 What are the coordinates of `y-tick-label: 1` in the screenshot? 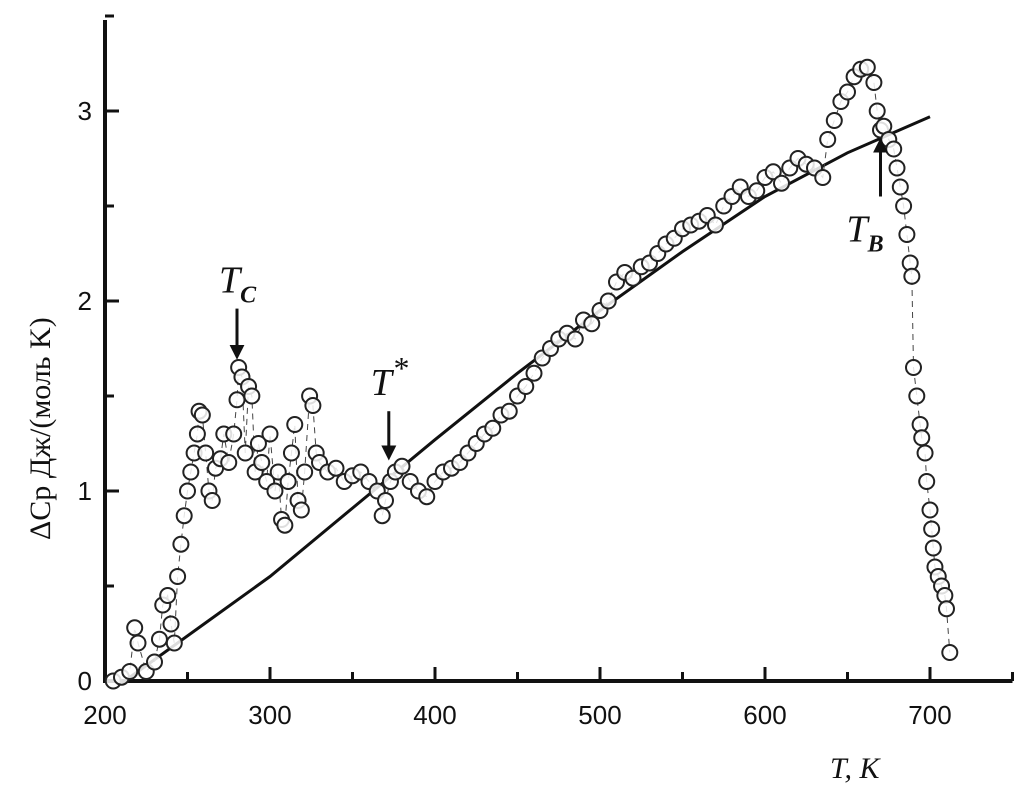 It's located at (85, 491).